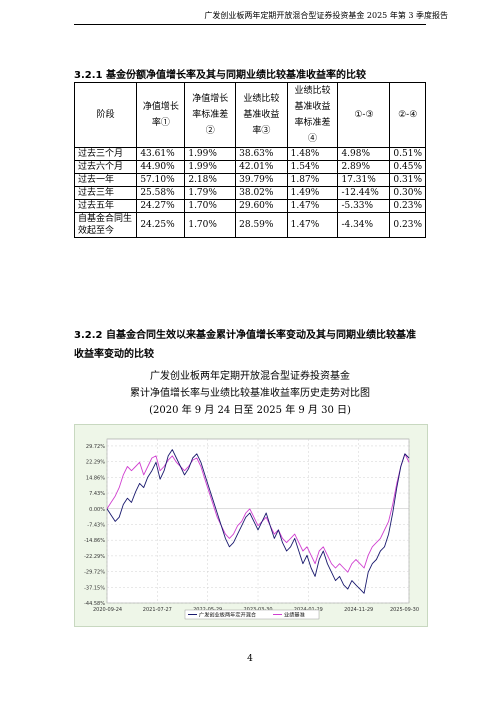  Describe the element at coordinates (94, 604) in the screenshot. I see `y-tick-label: -44.58%` at that location.